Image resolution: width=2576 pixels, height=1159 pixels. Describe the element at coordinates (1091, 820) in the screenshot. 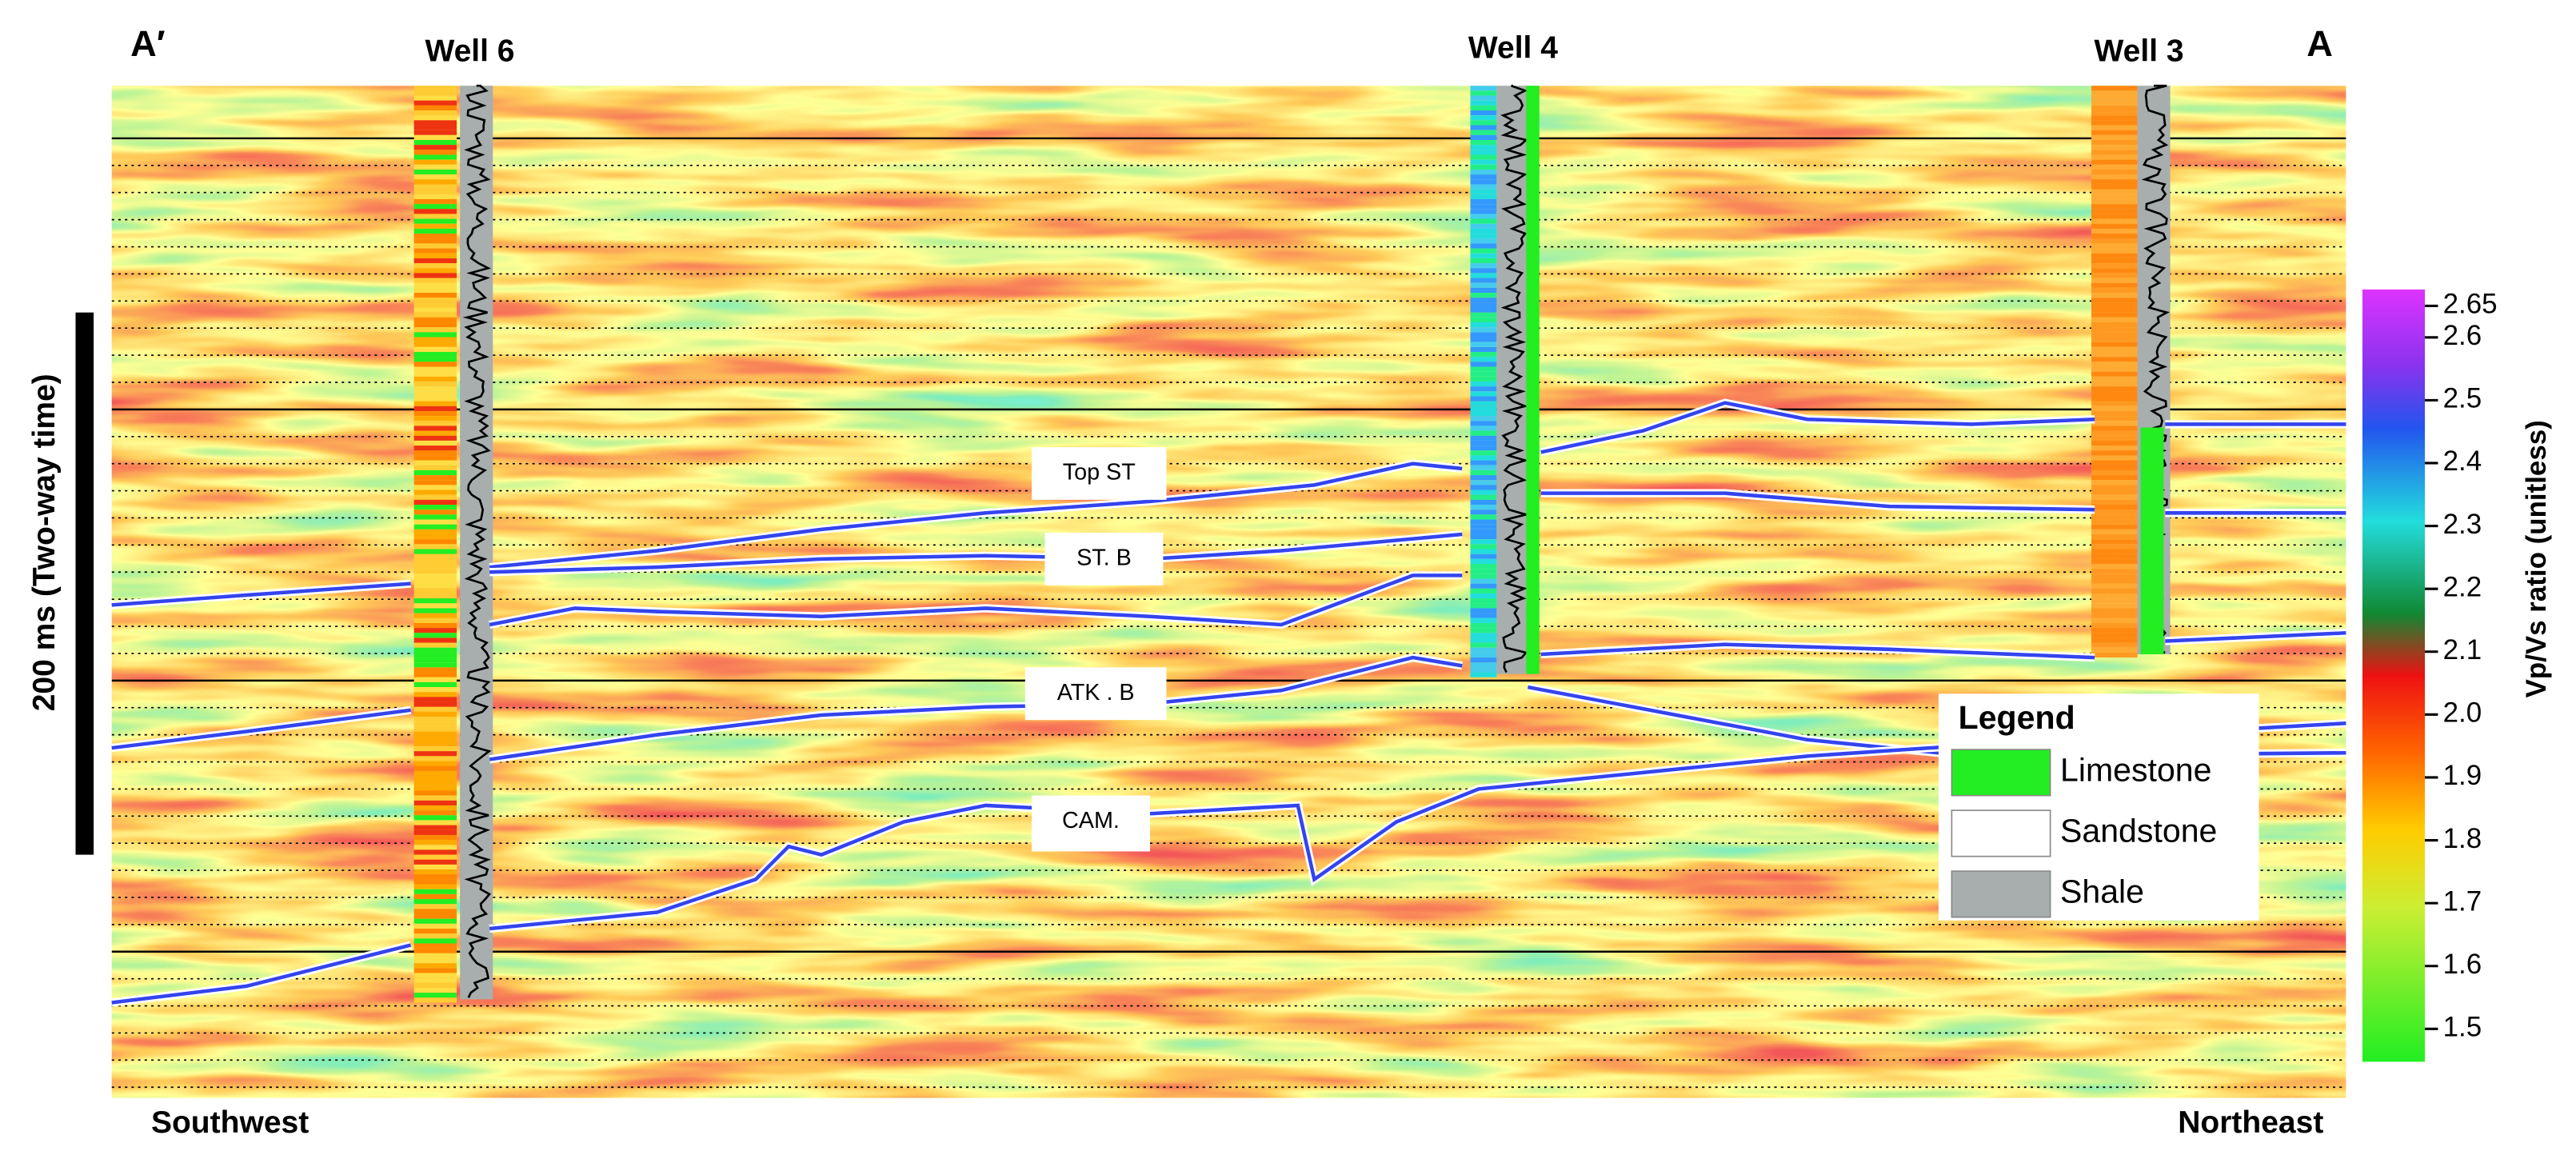

I see `horizon-label: CAM.` at that location.